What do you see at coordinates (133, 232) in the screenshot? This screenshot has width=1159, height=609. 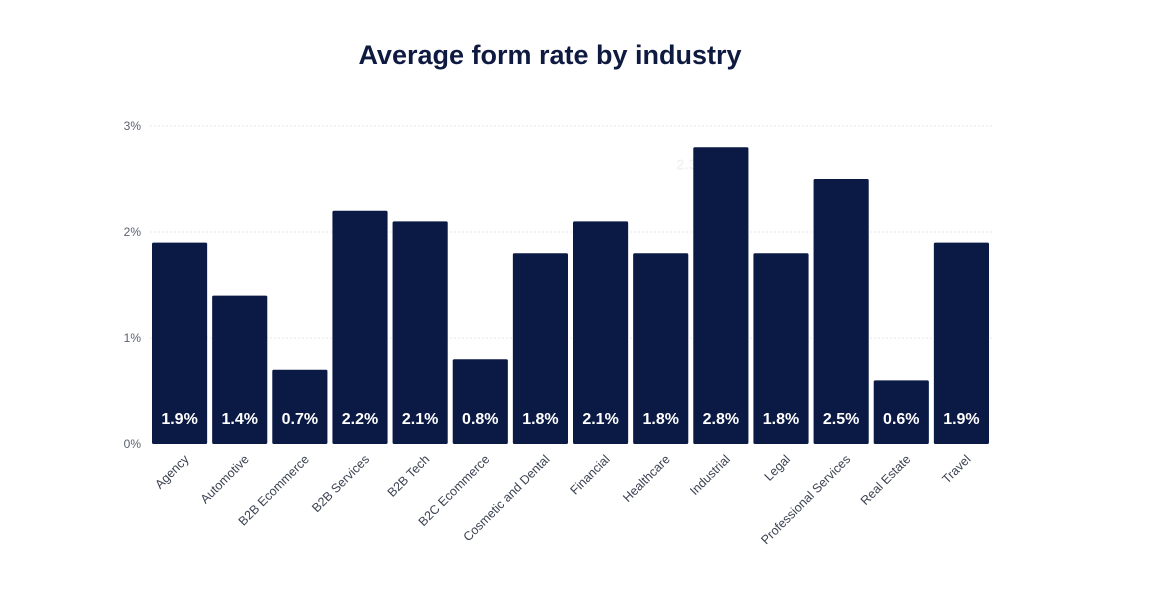 I see `y-tick-label: 2%` at bounding box center [133, 232].